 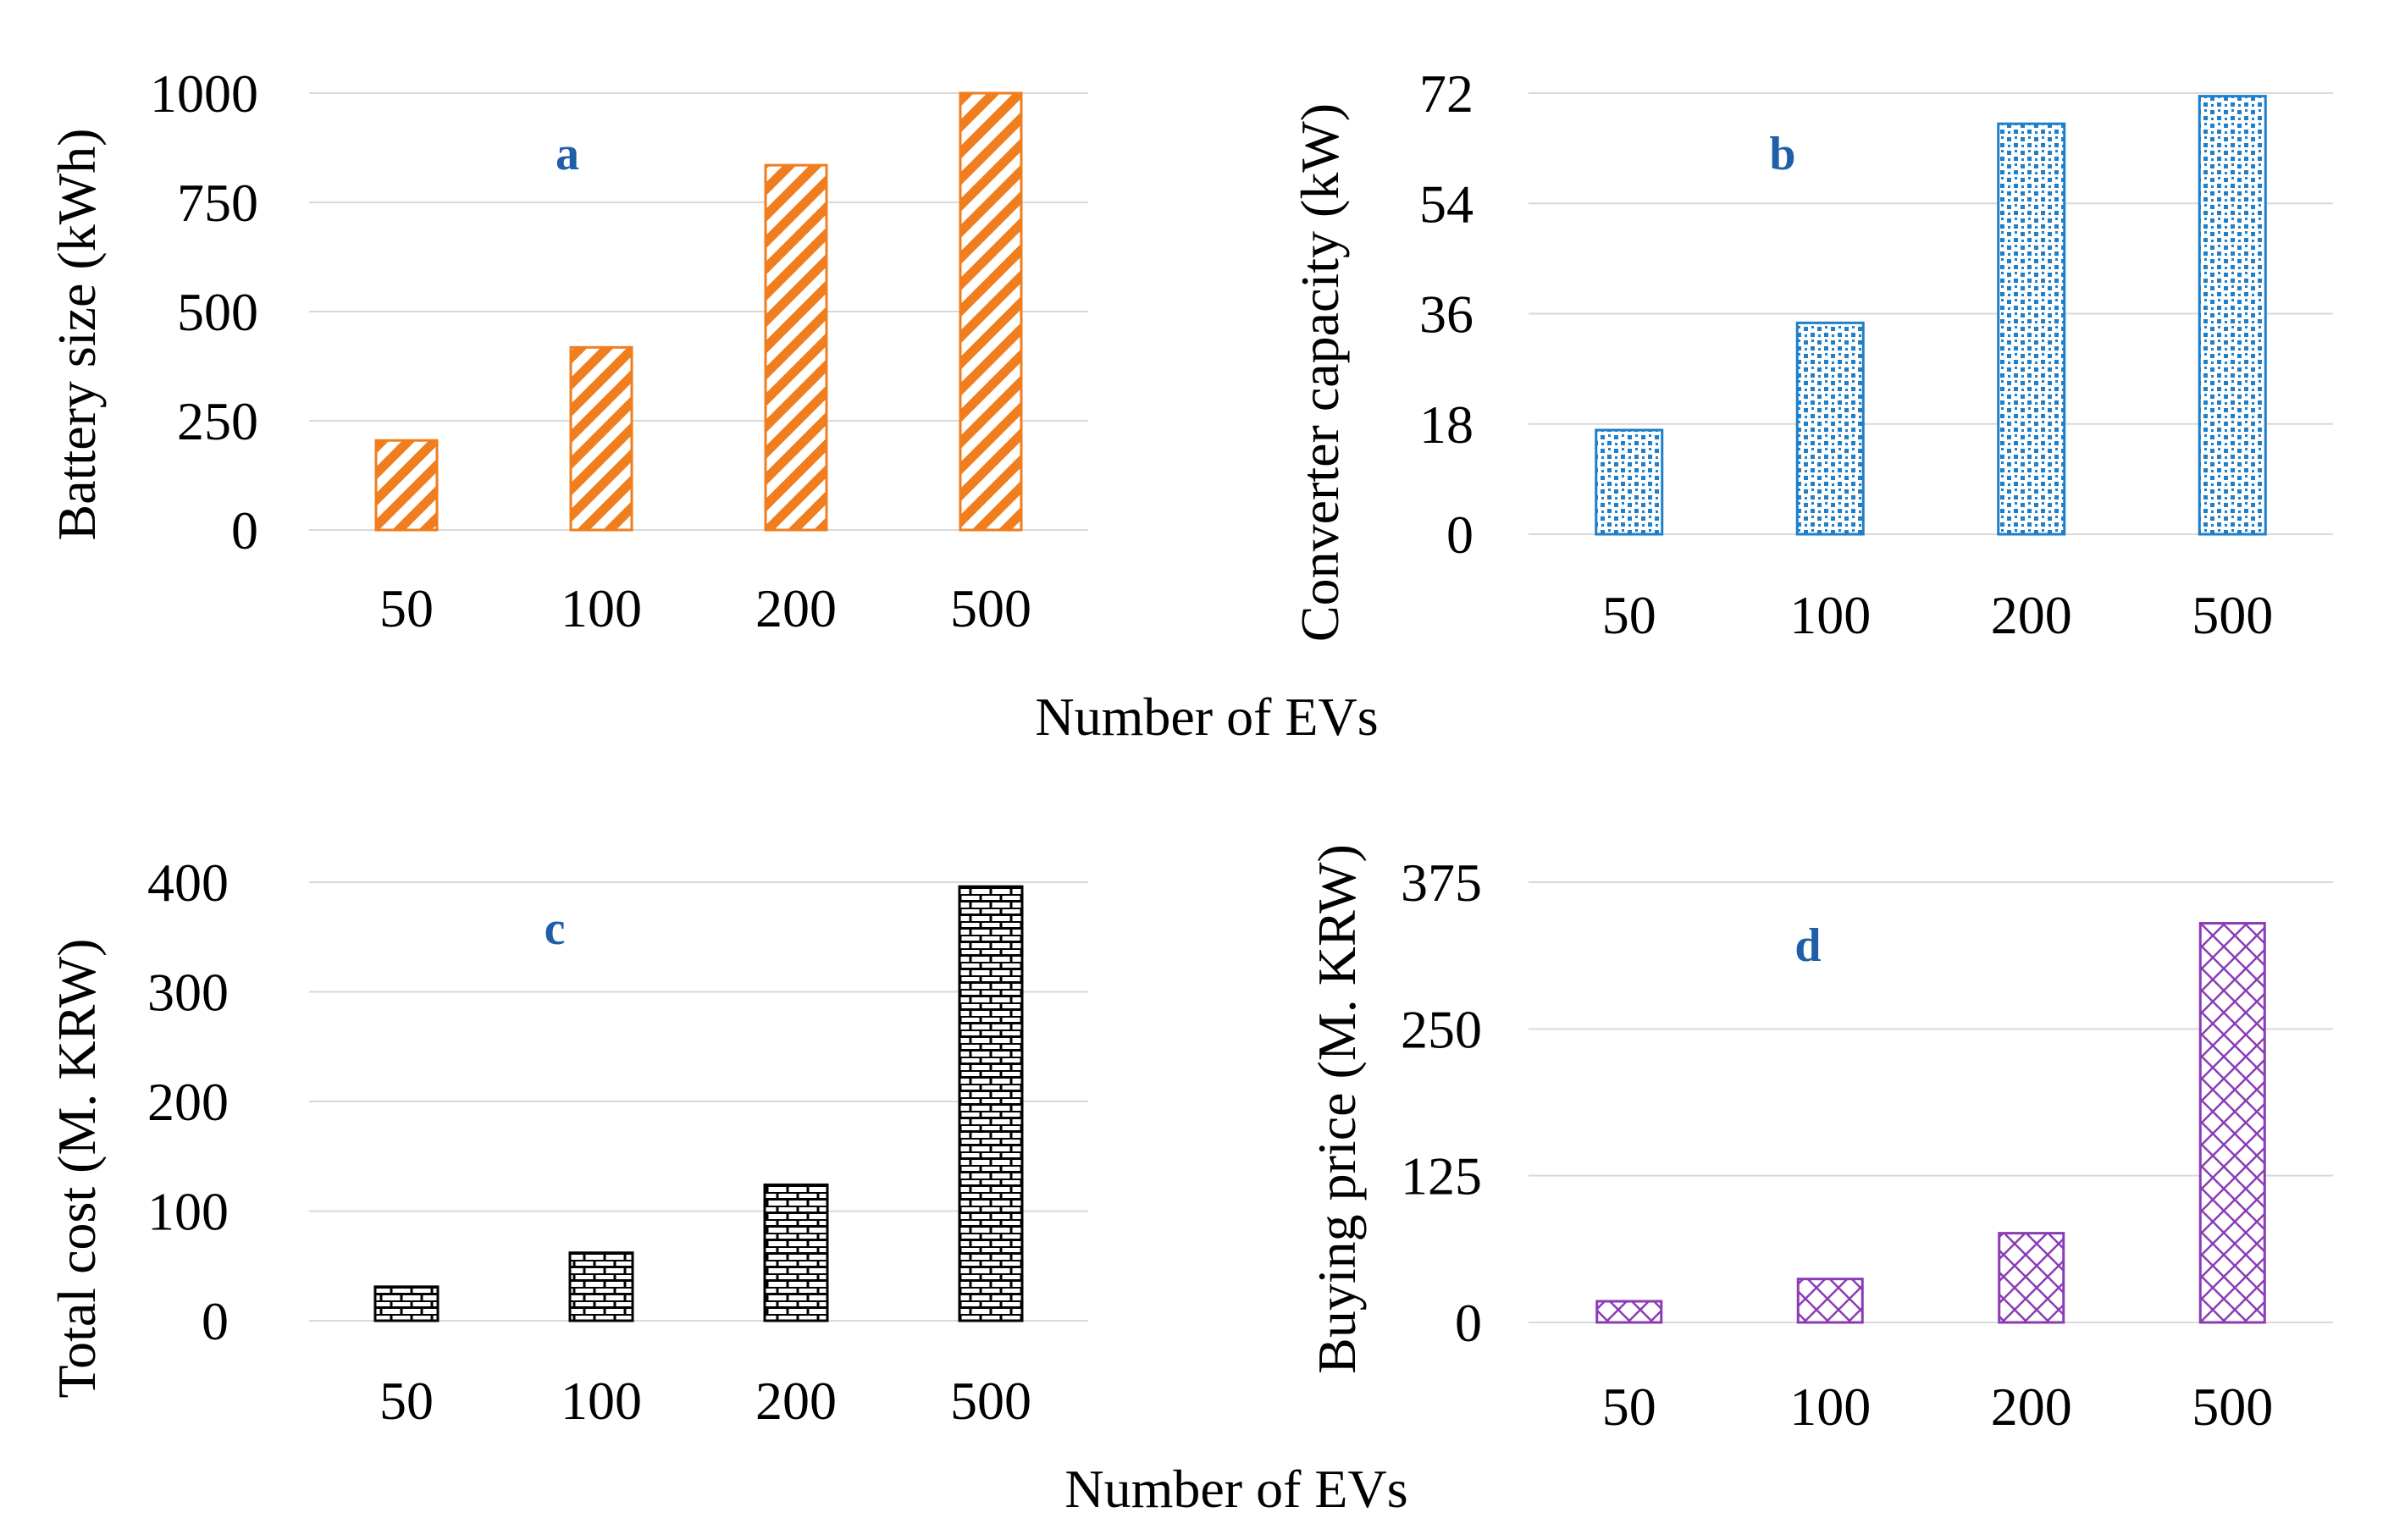 What do you see at coordinates (2232, 615) in the screenshot?
I see `panel-b-x-tick-label: 500` at bounding box center [2232, 615].